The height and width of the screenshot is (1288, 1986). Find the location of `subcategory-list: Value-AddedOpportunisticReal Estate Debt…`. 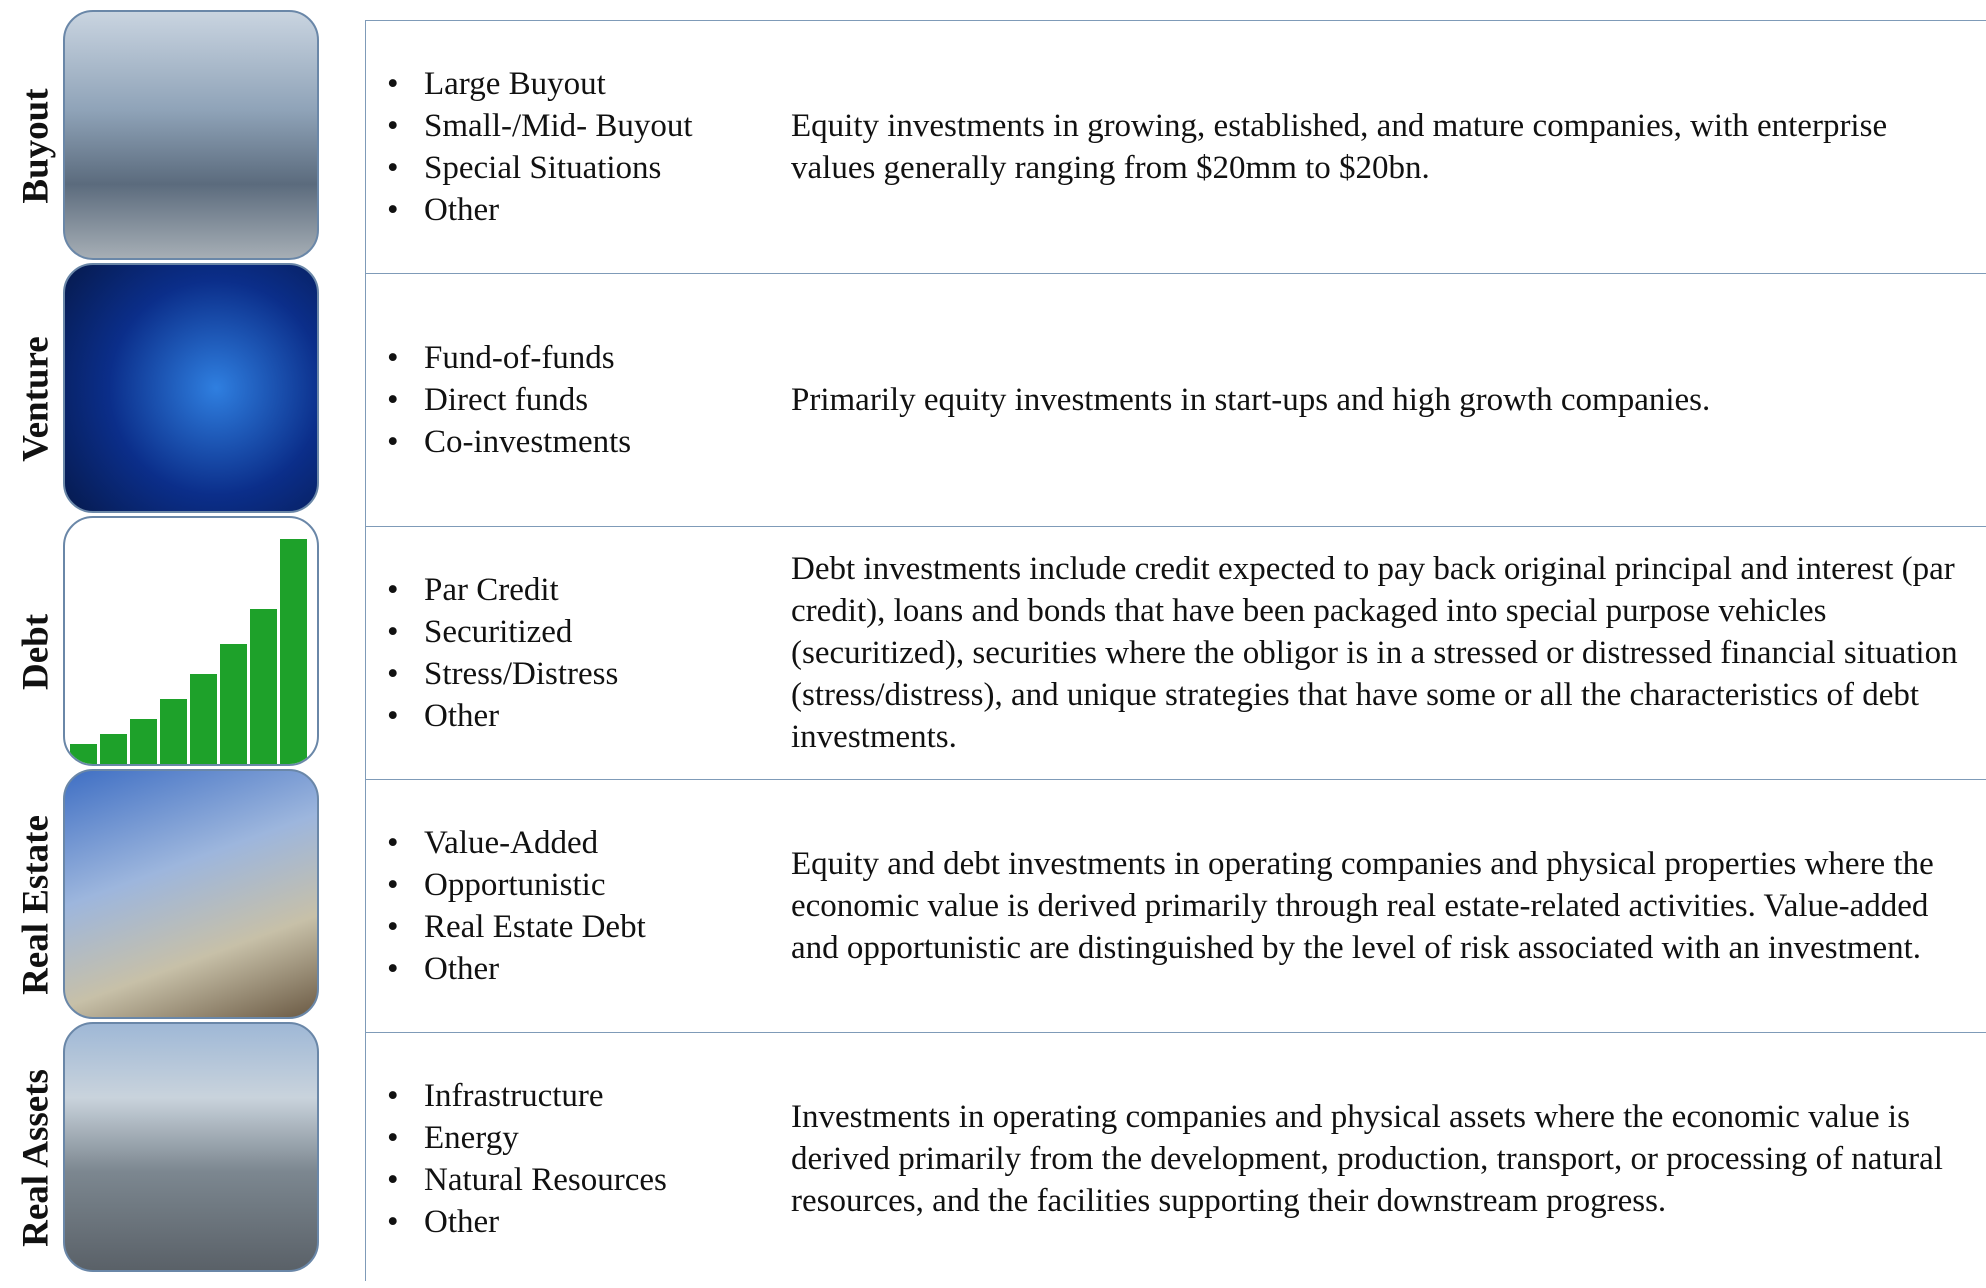

subcategory-list: Value-AddedOpportunisticReal Estate Debt… is located at coordinates (578, 906).